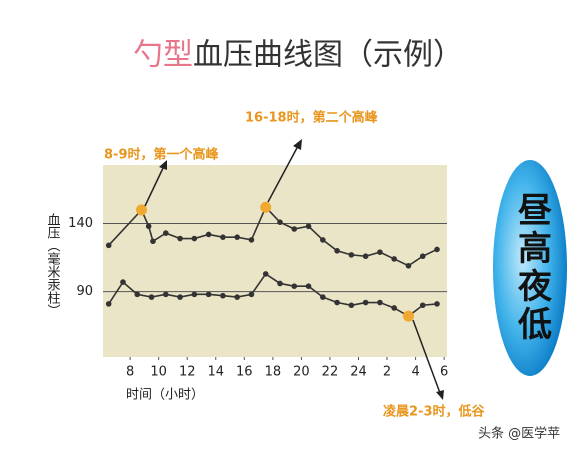 This screenshot has height=454, width=588. What do you see at coordinates (163, 55) in the screenshot?
I see `title-highlight: 勺型` at bounding box center [163, 55].